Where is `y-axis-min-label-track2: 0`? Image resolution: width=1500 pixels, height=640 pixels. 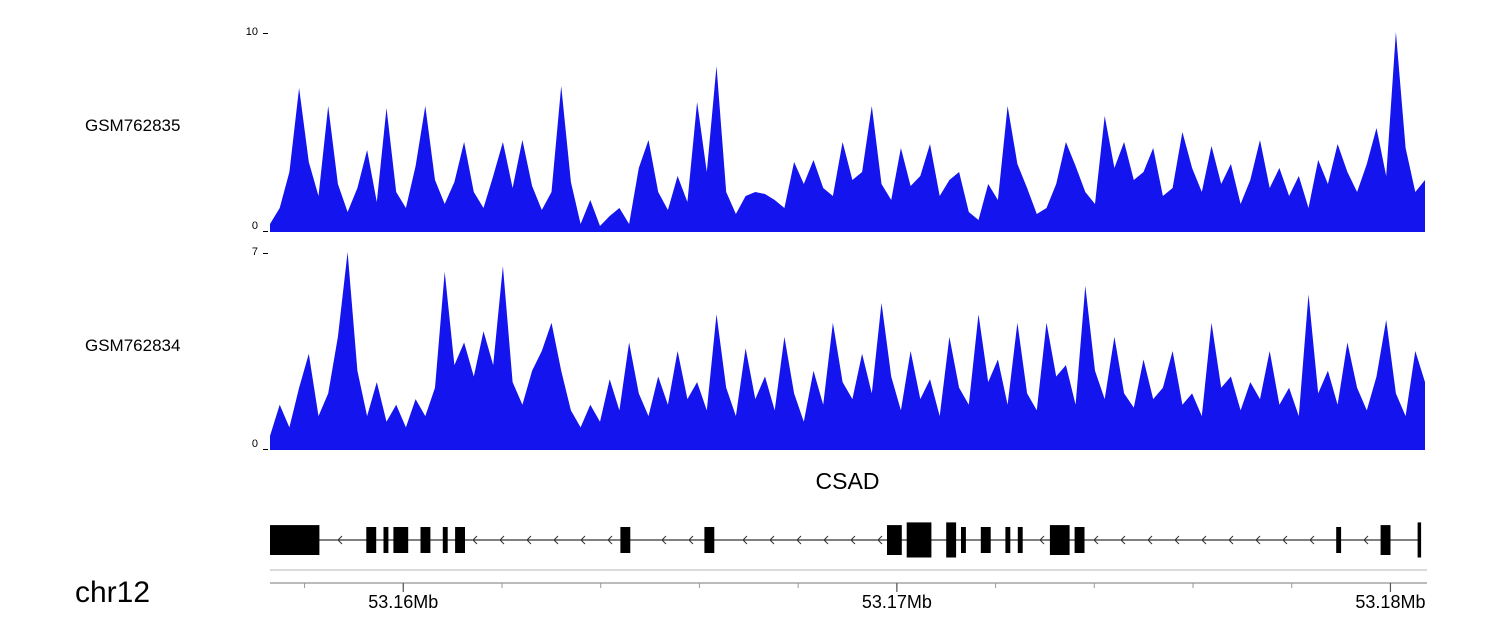
y-axis-min-label-track2: 0 is located at coordinates (254, 444).